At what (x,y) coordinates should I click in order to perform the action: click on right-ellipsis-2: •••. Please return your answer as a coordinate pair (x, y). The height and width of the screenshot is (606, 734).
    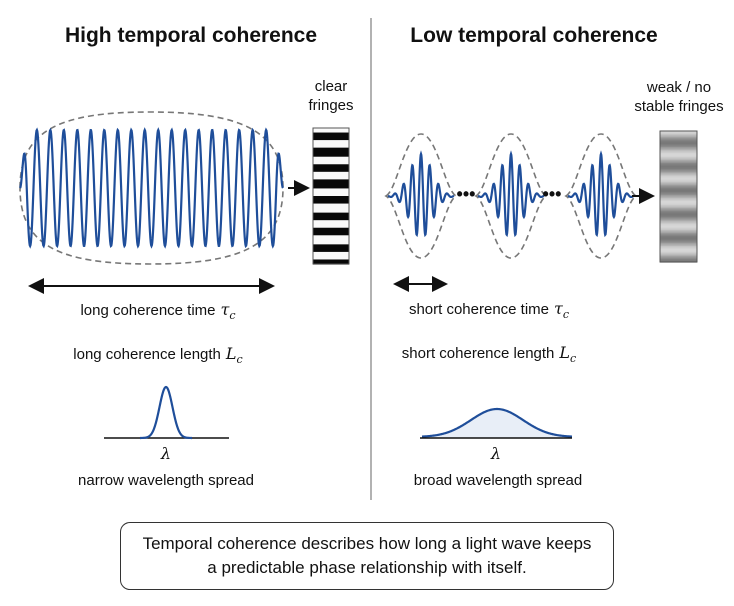
    Looking at the image, I should click on (552, 194).